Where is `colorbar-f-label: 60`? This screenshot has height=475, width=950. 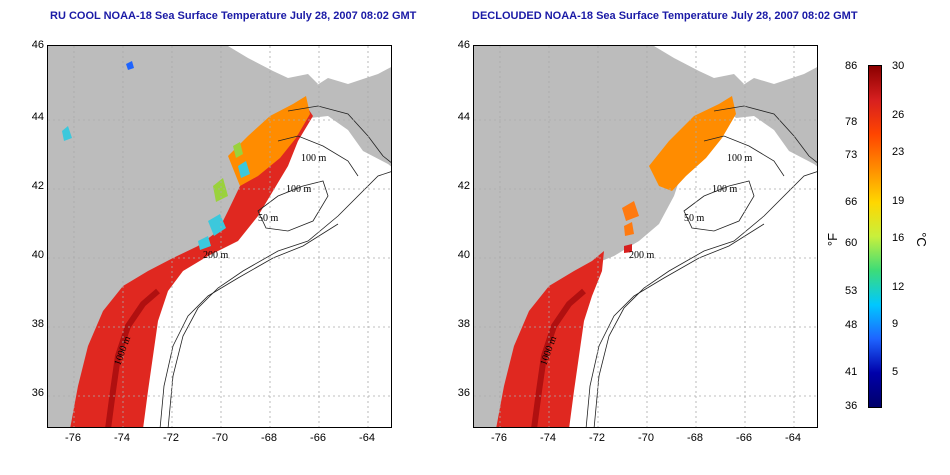 colorbar-f-label: 60 is located at coordinates (851, 243).